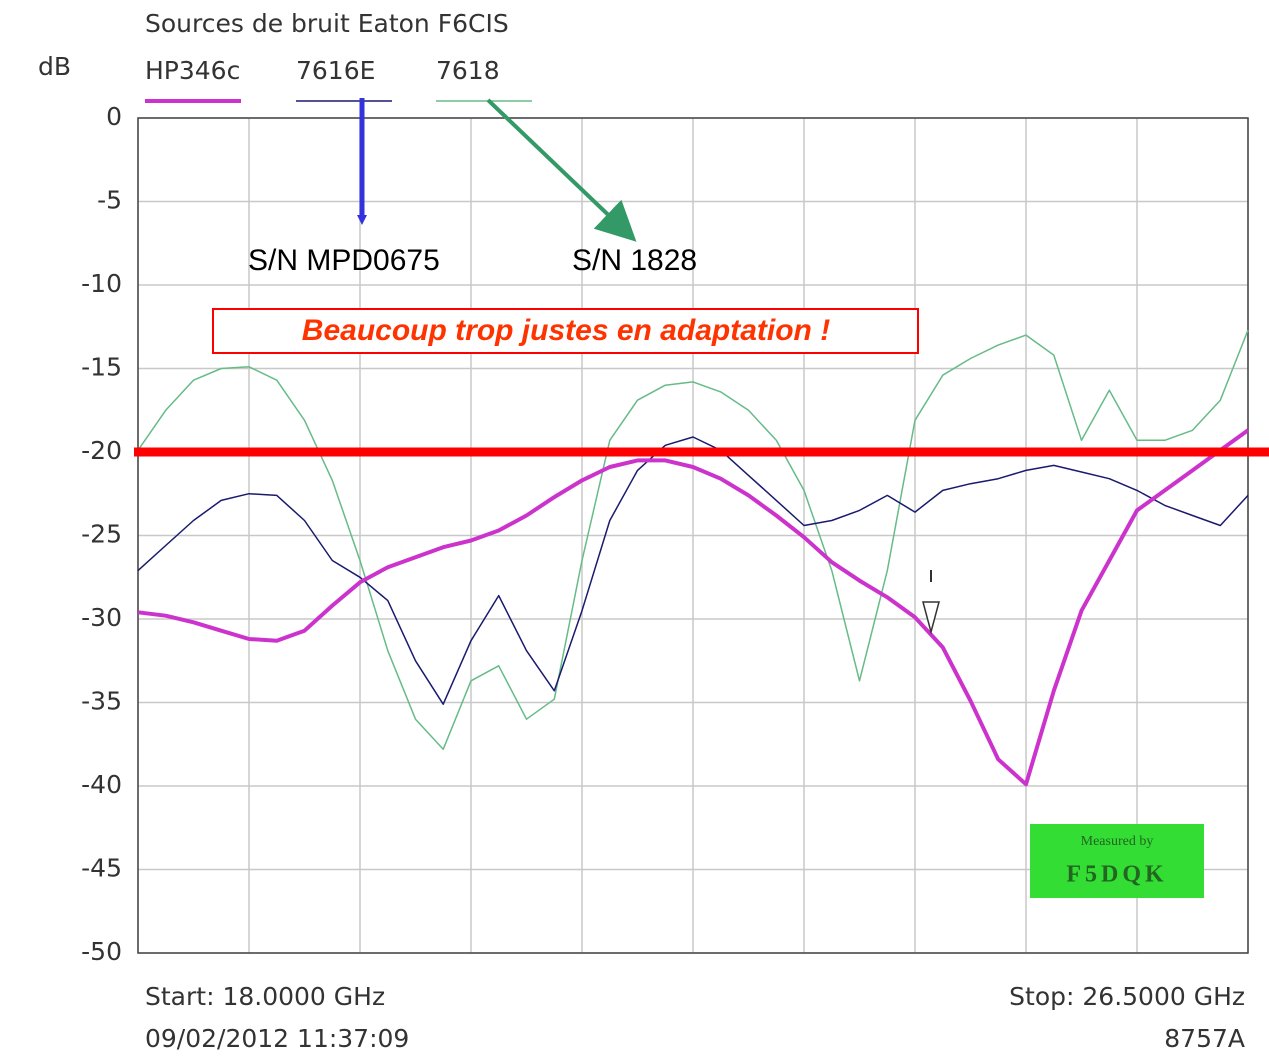 The width and height of the screenshot is (1269, 1058). What do you see at coordinates (561, 170) in the screenshot?
I see `arrow` at bounding box center [561, 170].